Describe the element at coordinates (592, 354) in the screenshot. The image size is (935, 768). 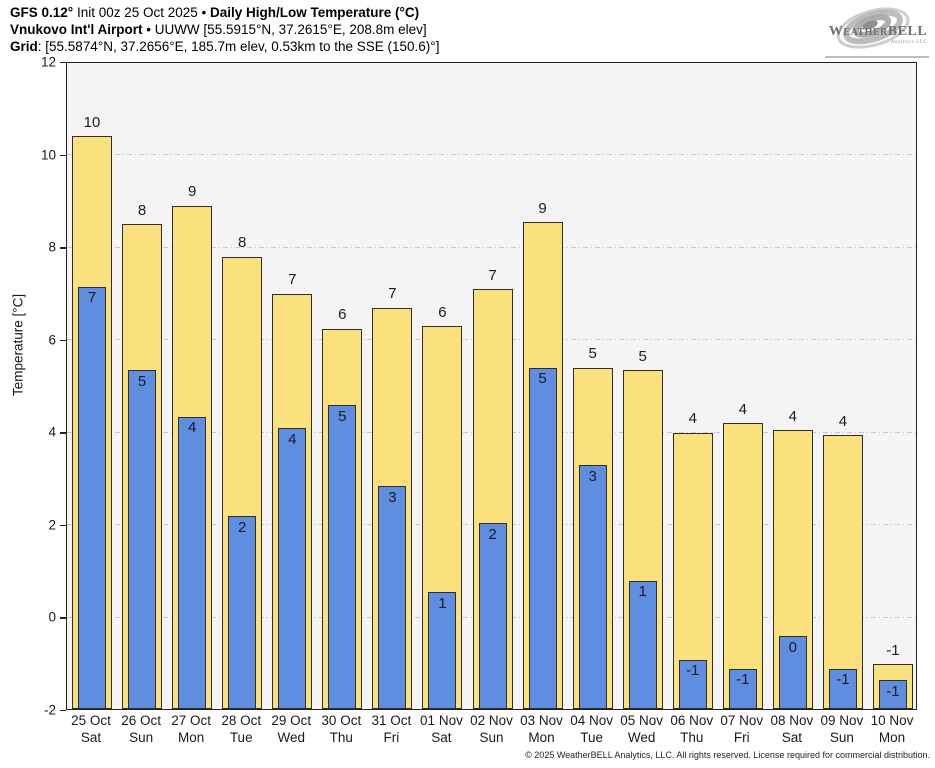
I see `high-value-label: 5` at that location.